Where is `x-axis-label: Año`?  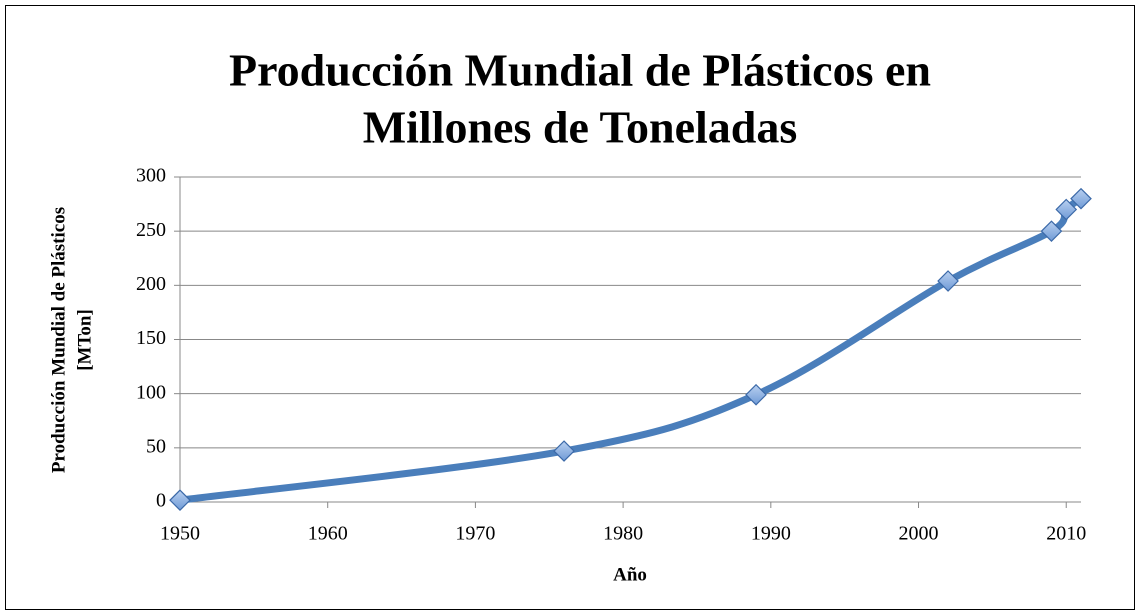
x-axis-label: Año is located at coordinates (630, 574).